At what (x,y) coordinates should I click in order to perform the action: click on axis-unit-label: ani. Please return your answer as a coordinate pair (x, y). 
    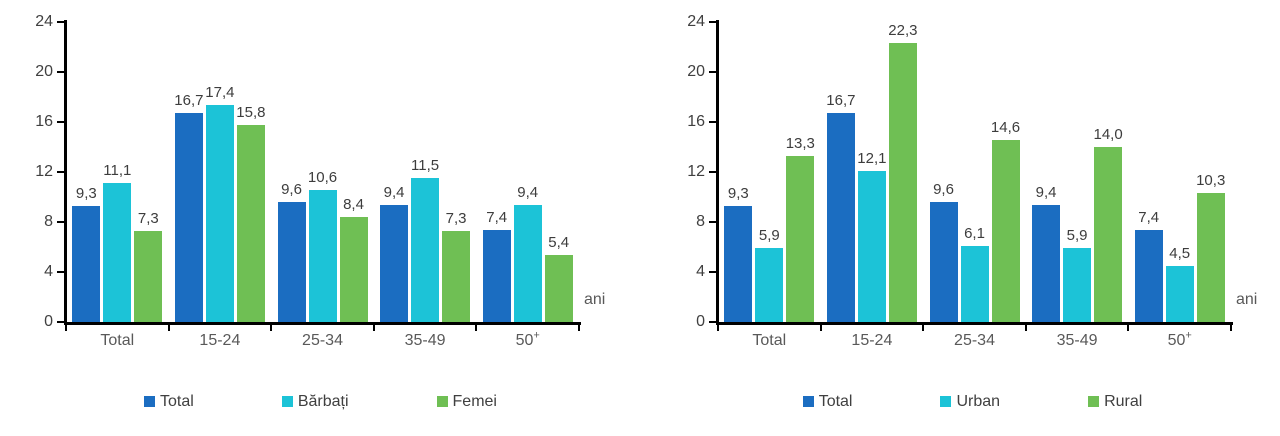
    Looking at the image, I should click on (1247, 299).